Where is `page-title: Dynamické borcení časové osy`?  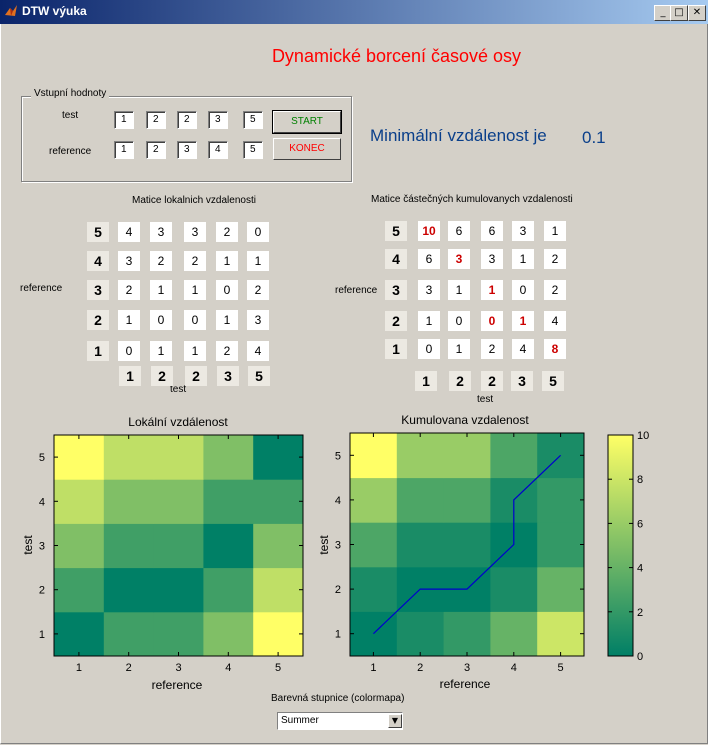
page-title: Dynamické borcení časové osy is located at coordinates (396, 56).